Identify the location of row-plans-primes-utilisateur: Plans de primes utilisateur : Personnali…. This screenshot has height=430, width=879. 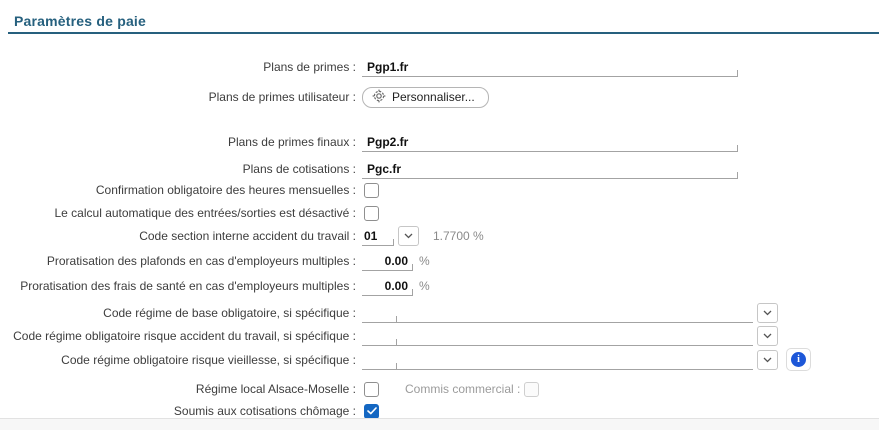
(439, 97).